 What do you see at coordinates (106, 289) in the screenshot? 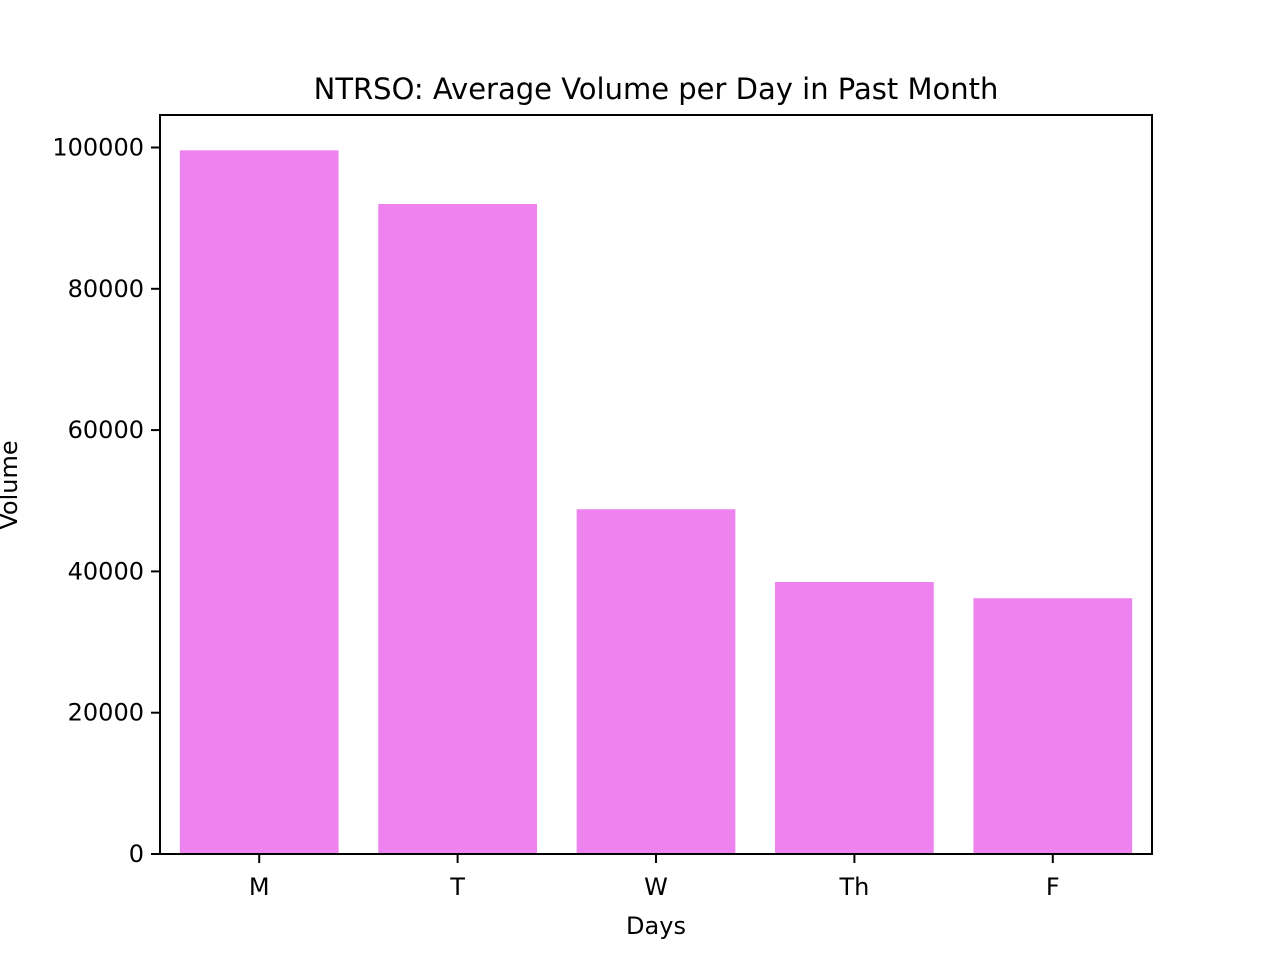
I see `y-tick-label: 80000` at bounding box center [106, 289].